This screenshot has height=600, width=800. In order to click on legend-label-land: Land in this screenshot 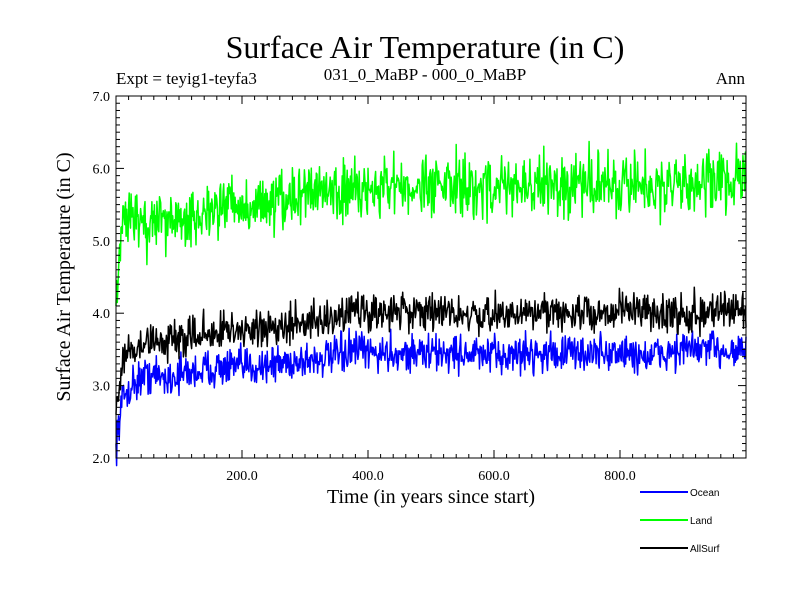, I will do `click(701, 521)`.